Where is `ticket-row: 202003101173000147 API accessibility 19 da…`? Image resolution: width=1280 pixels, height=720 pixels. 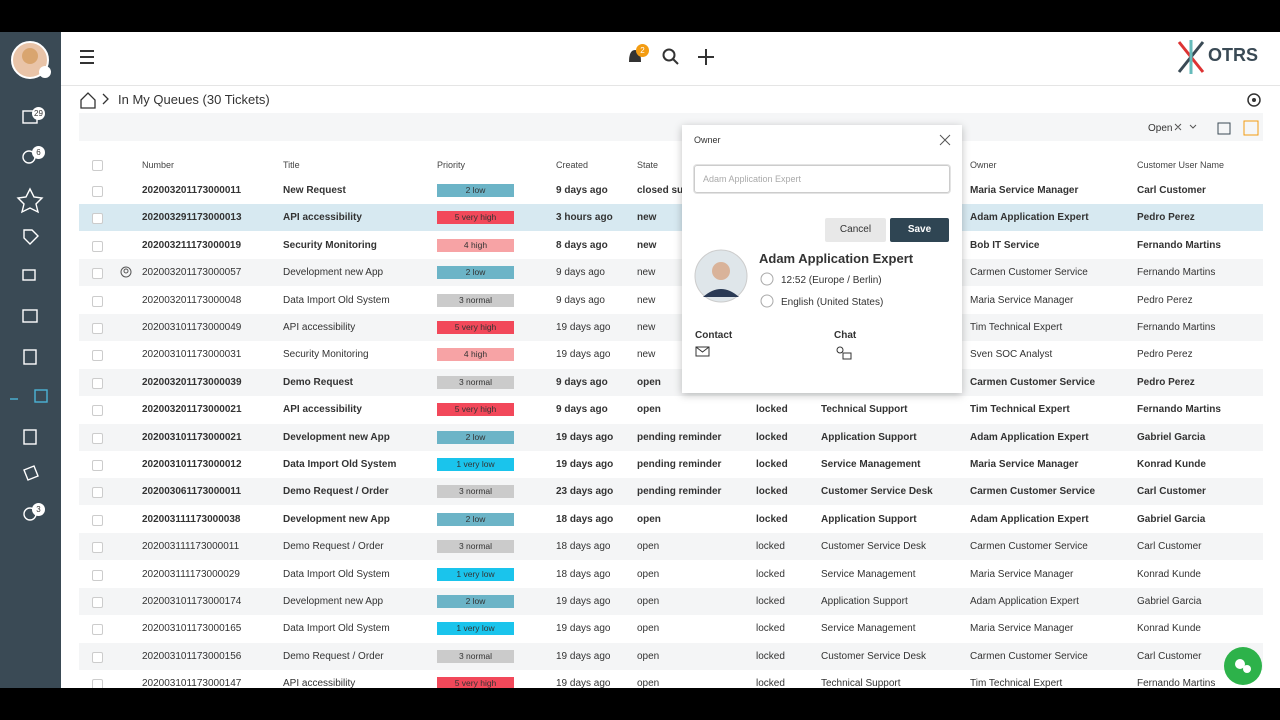
ticket-row: 202003101173000147 API accessibility 19 da… is located at coordinates (671, 679).